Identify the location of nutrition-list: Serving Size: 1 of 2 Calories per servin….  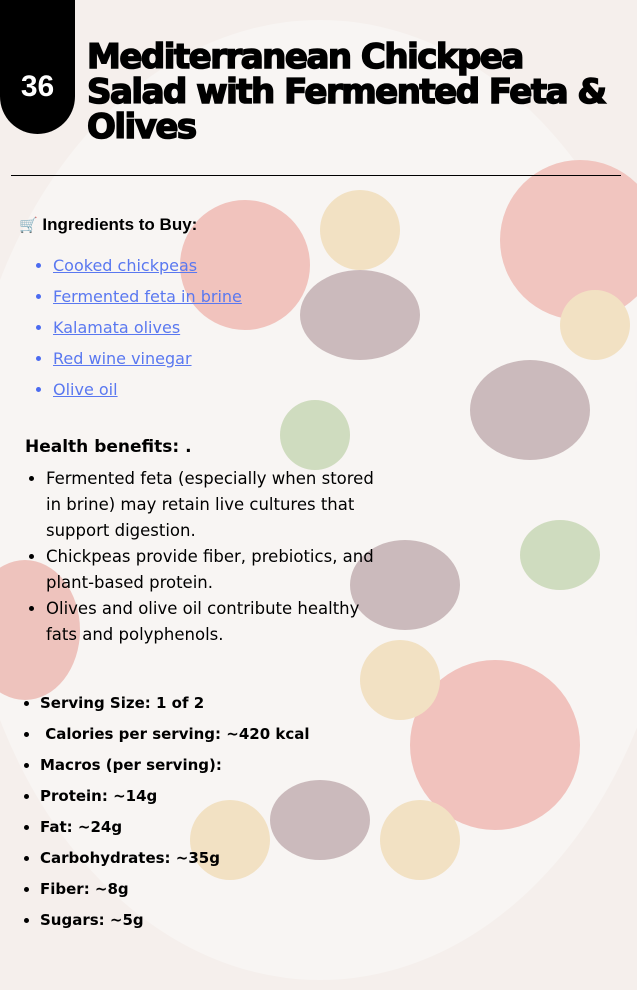
(164, 812).